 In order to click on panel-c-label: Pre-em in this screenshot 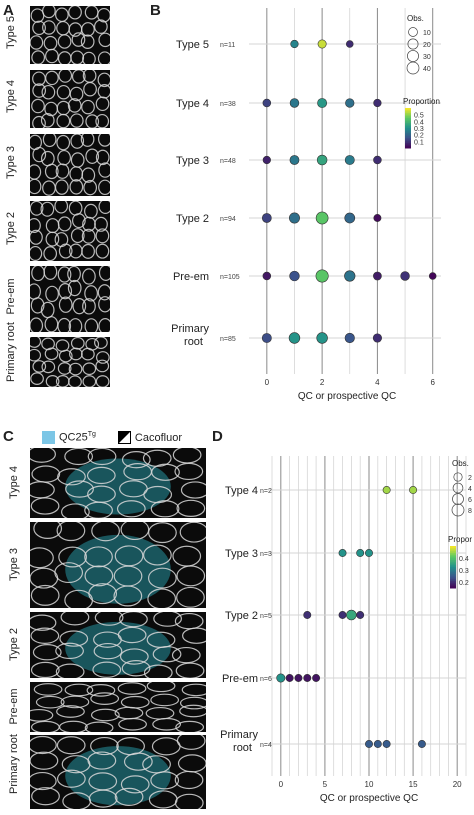, I will do `click(14, 706)`.